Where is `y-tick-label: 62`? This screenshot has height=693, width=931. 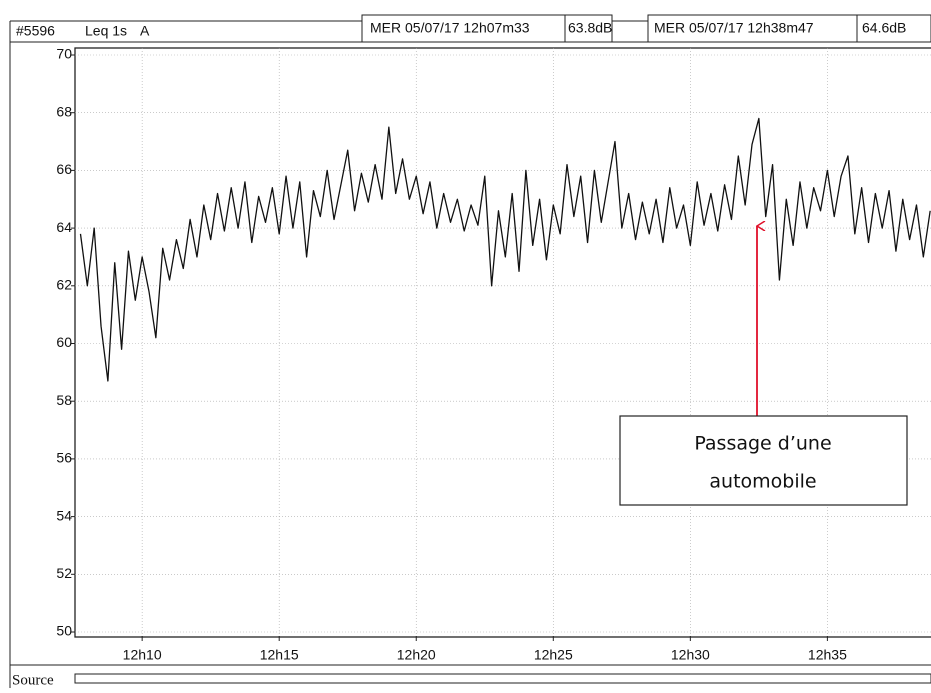
y-tick-label: 62 is located at coordinates (64, 285).